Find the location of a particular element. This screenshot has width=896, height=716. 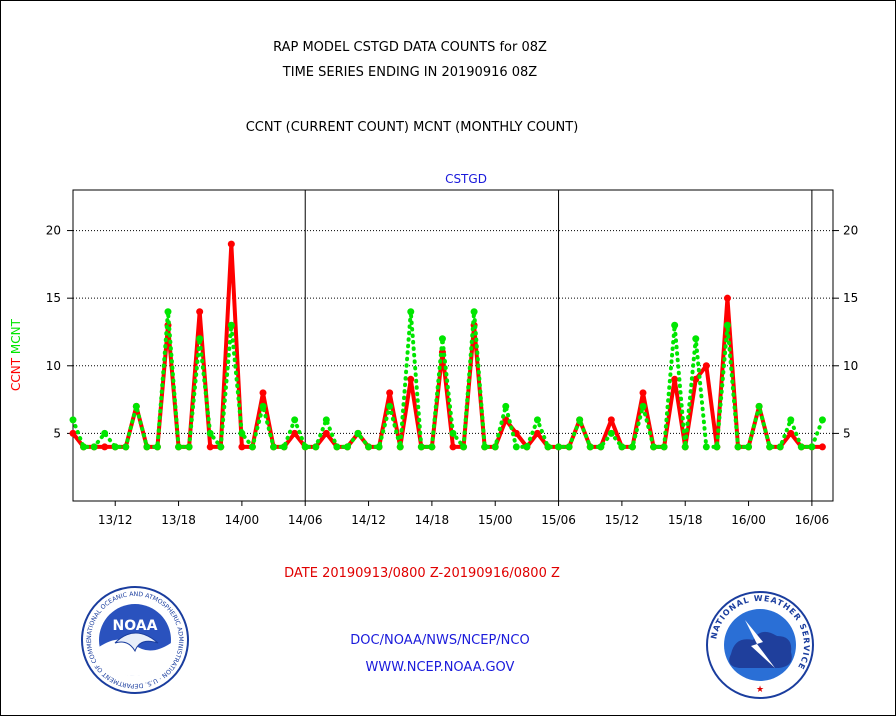

plot-title: CSTGD is located at coordinates (466, 179).